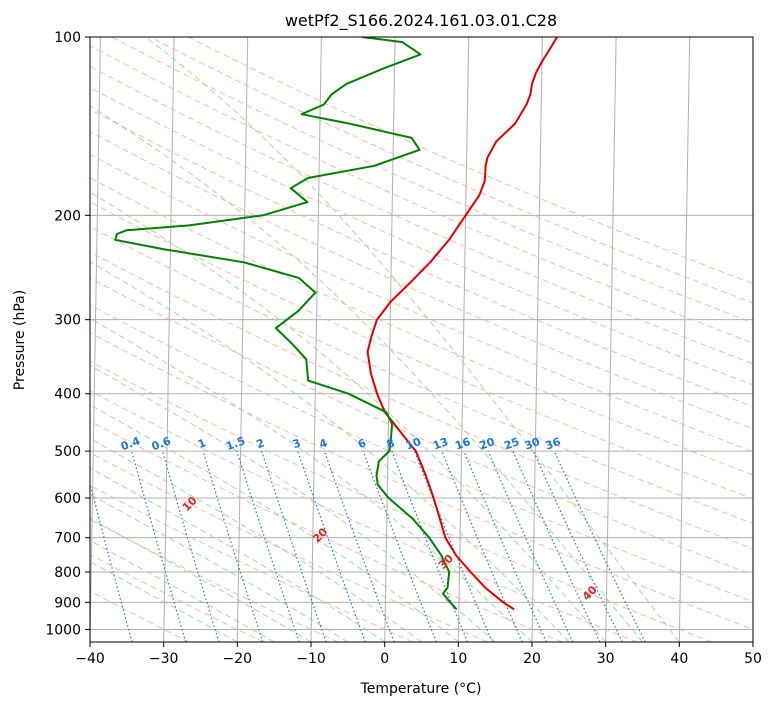 The image size is (775, 708). What do you see at coordinates (487, 444) in the screenshot?
I see `mixing-ratio-label: 20` at bounding box center [487, 444].